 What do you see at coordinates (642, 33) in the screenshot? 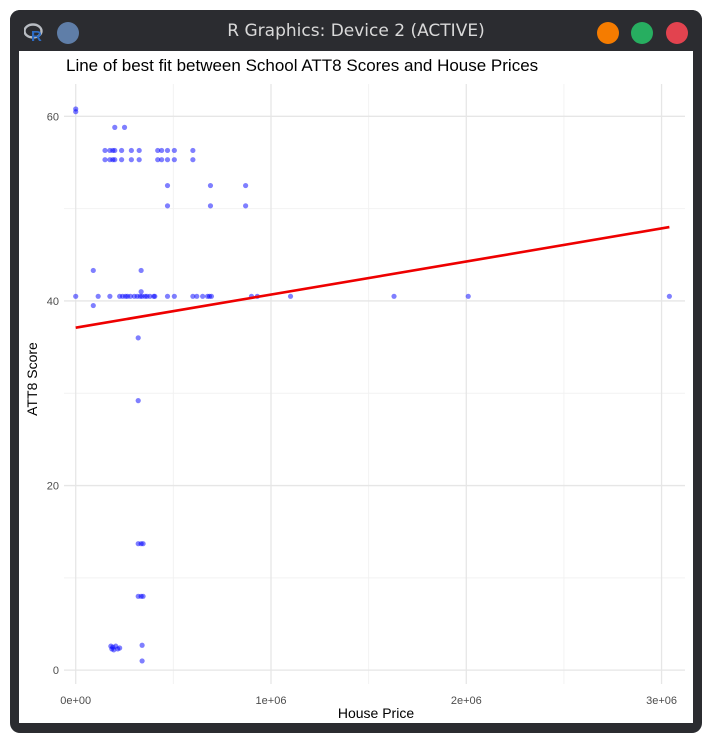
I see `maximize-button` at bounding box center [642, 33].